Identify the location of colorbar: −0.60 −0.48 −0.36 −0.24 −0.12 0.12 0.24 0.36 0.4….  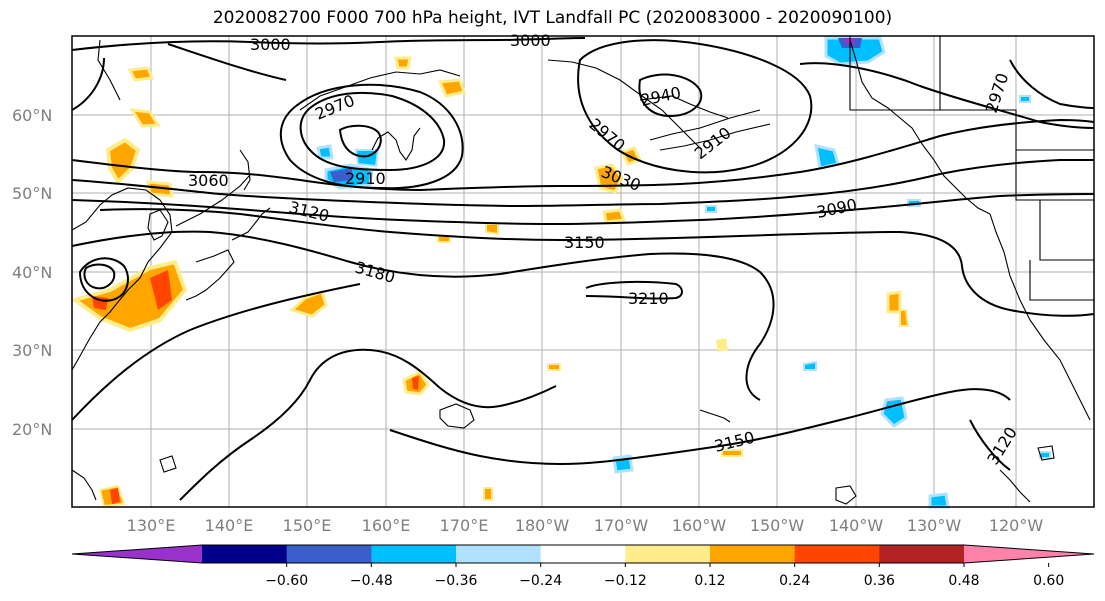
(583, 566).